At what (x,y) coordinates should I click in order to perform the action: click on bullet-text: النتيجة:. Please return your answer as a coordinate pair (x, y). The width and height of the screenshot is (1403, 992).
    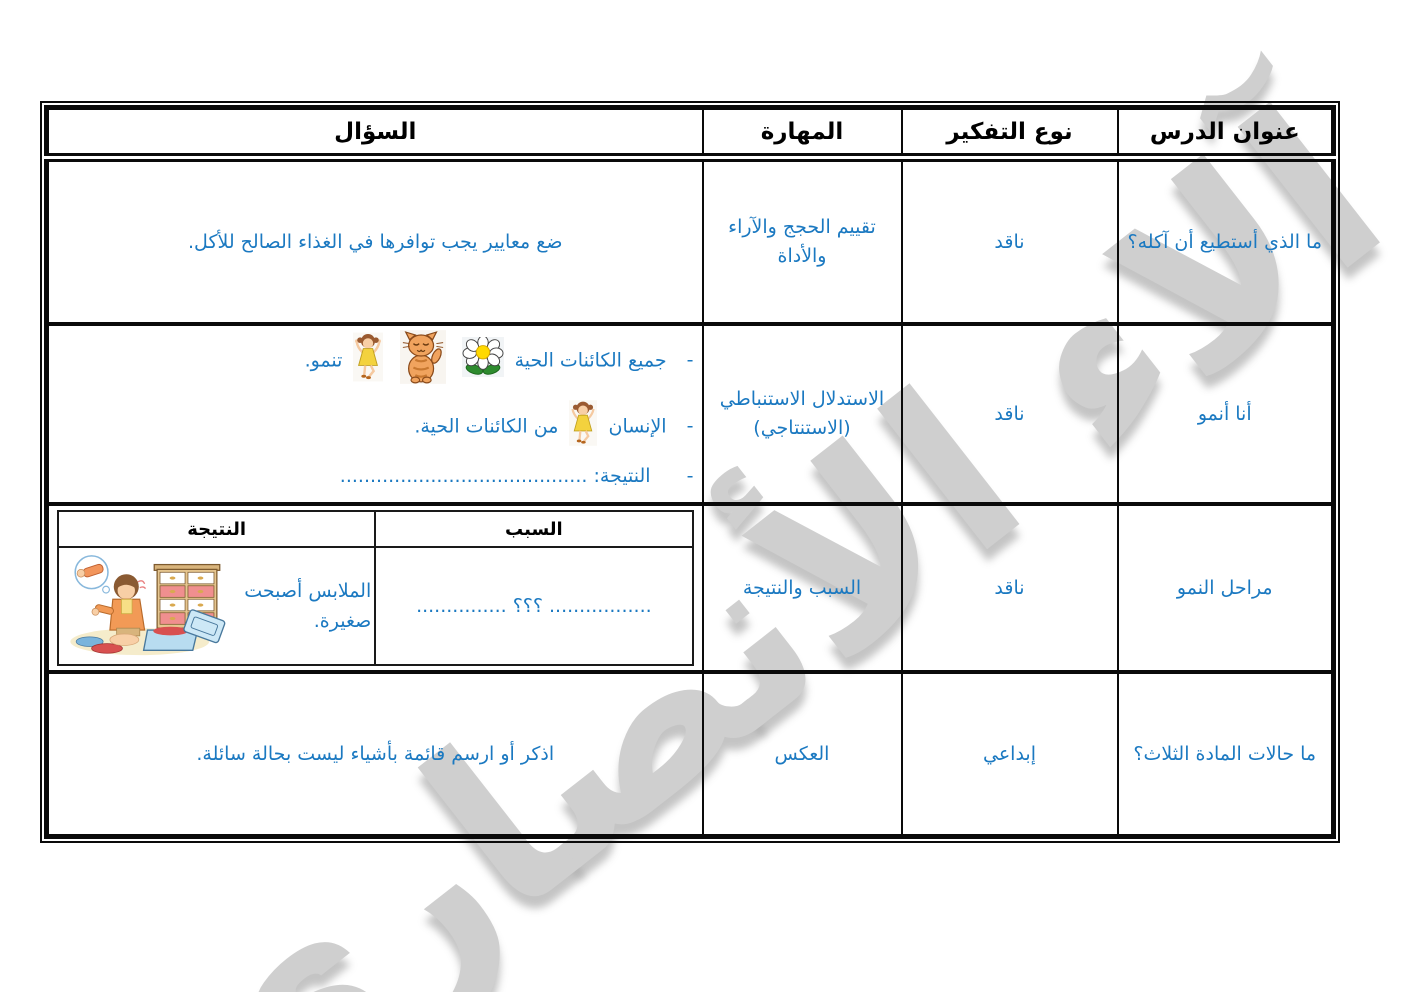
    Looking at the image, I should click on (622, 475).